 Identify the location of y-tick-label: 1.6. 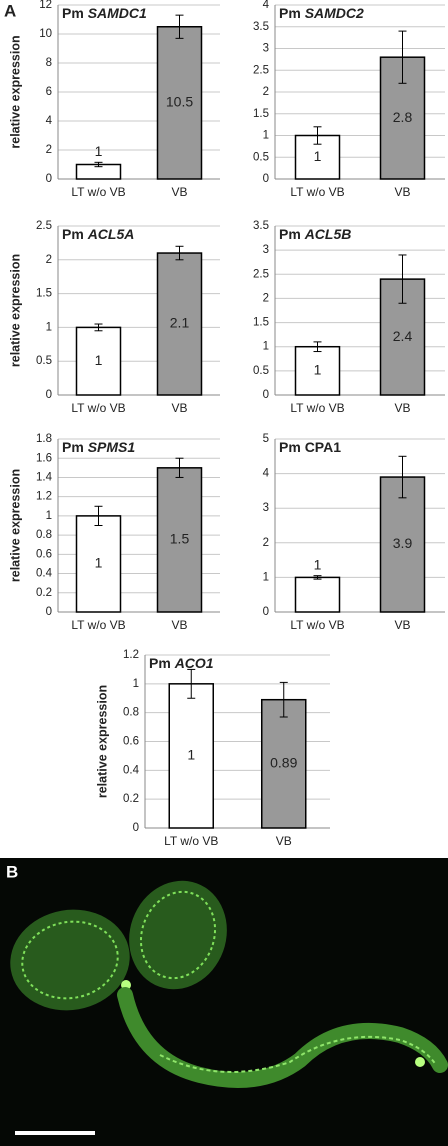
(44, 458).